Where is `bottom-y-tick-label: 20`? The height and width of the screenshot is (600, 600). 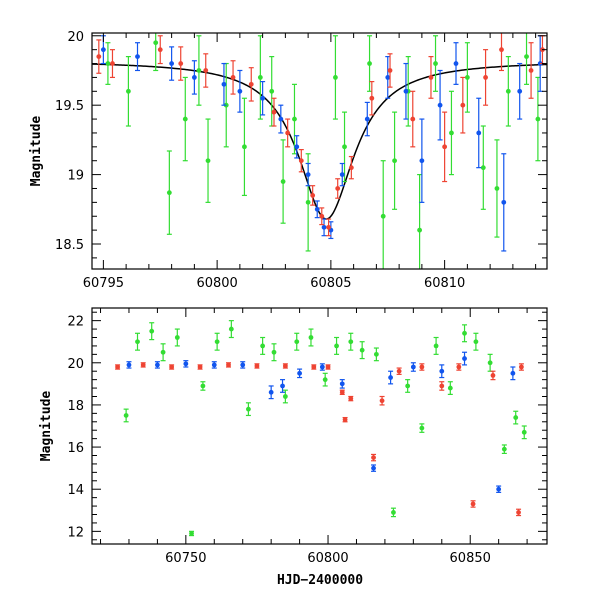
bottom-y-tick-label: 20 is located at coordinates (75, 364).